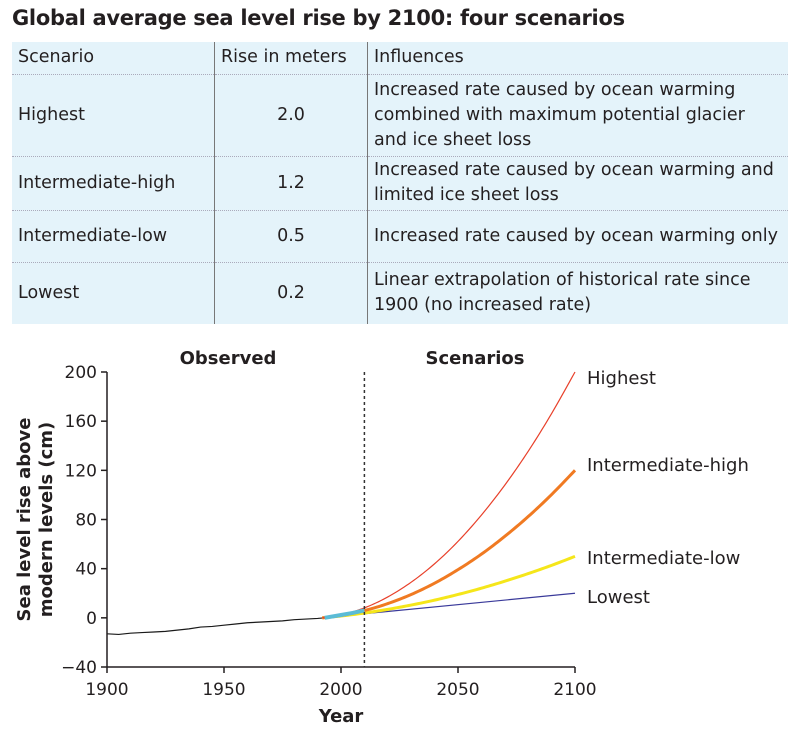  What do you see at coordinates (35, 520) in the screenshot?
I see `y-axis-label: Sea level rise abovemodern levels (cm)` at bounding box center [35, 520].